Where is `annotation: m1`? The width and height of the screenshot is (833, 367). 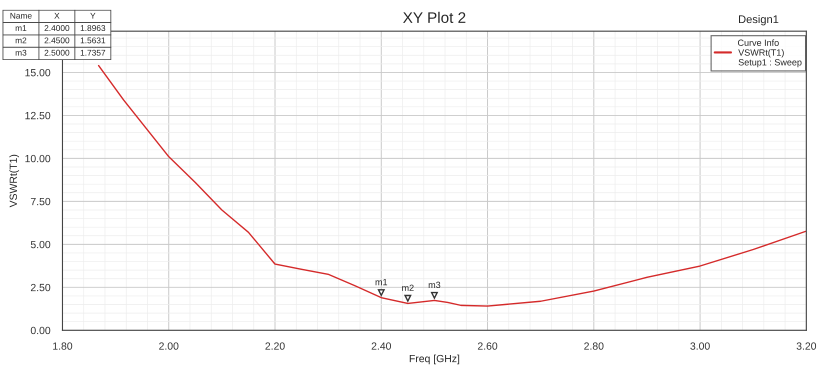 annotation: m1 is located at coordinates (382, 282).